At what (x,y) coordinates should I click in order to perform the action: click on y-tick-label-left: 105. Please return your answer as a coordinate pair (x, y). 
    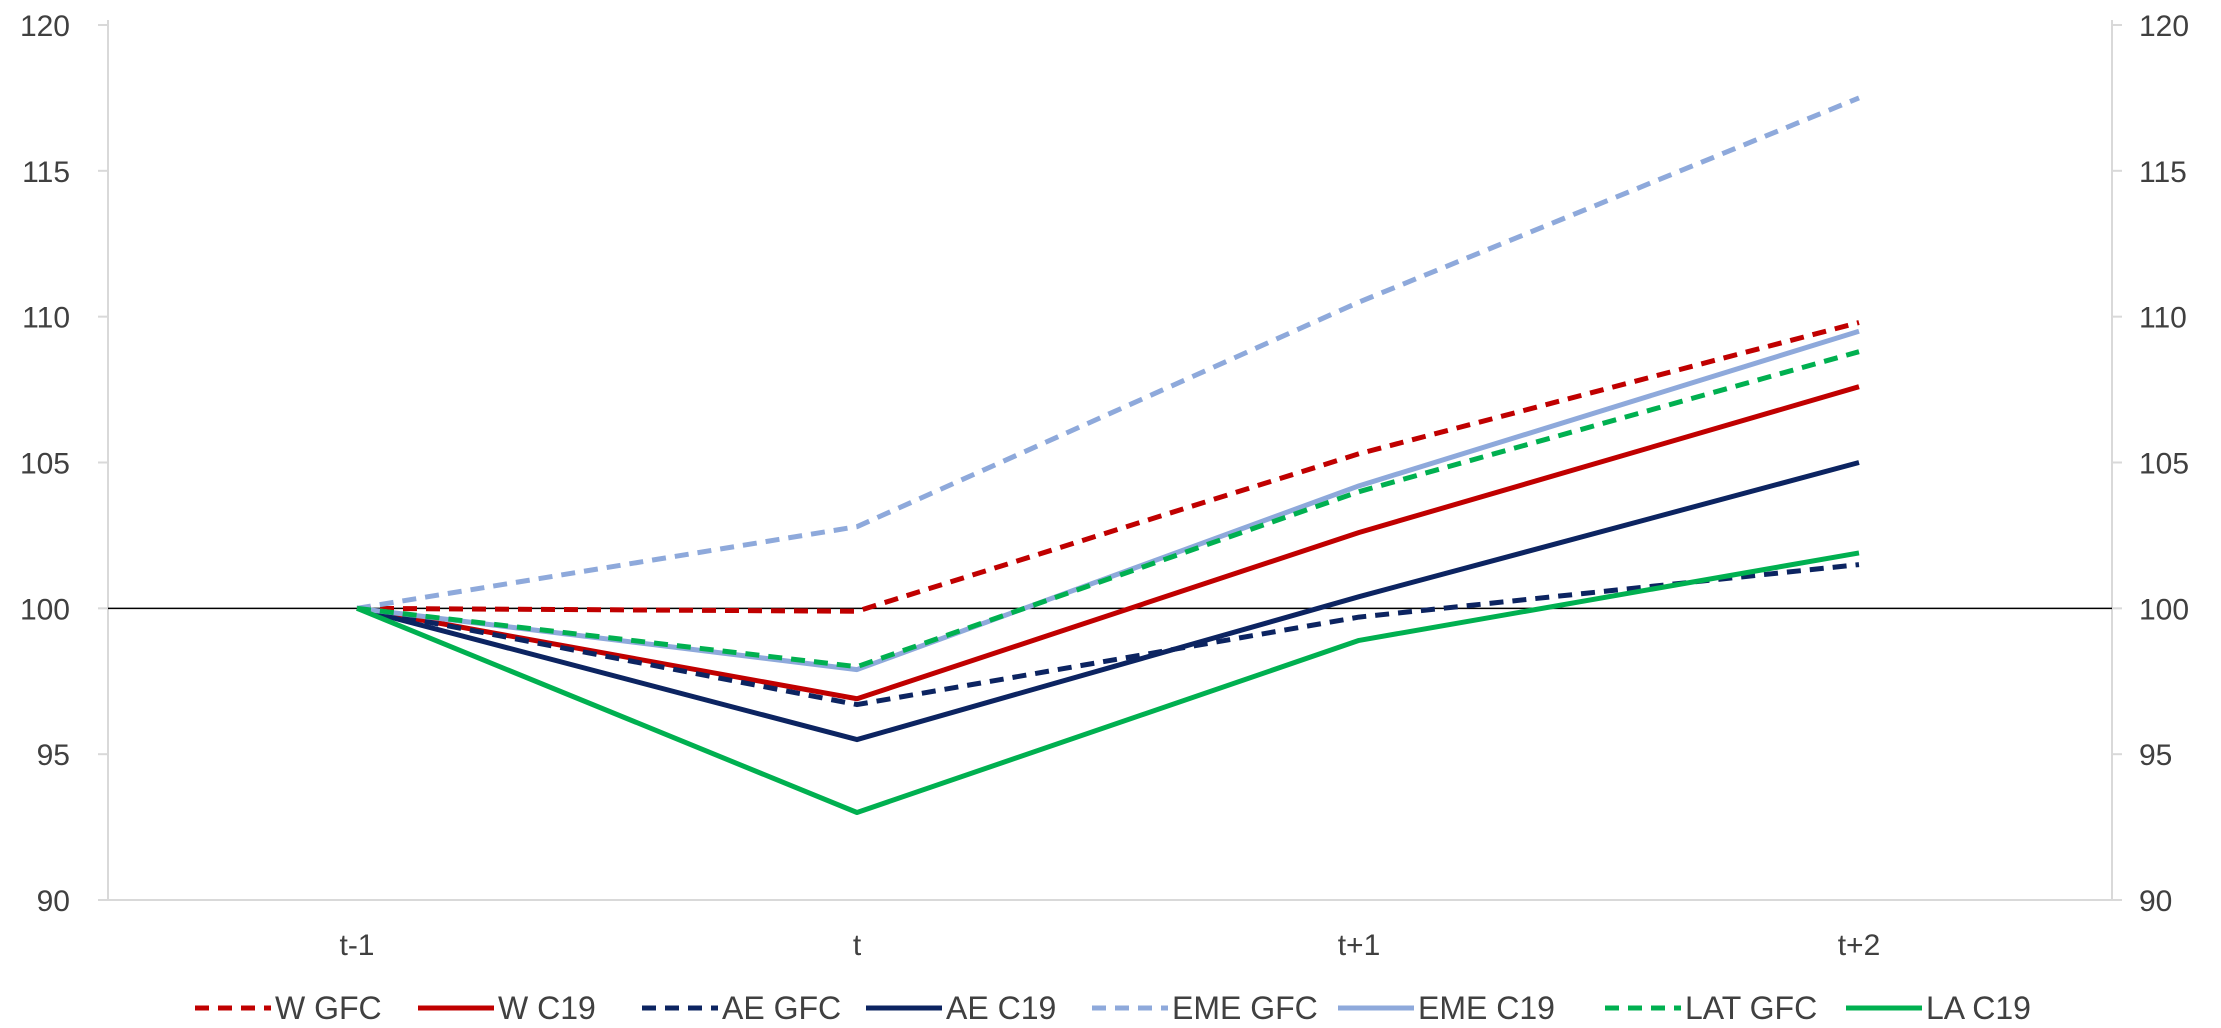
    Looking at the image, I should click on (45, 464).